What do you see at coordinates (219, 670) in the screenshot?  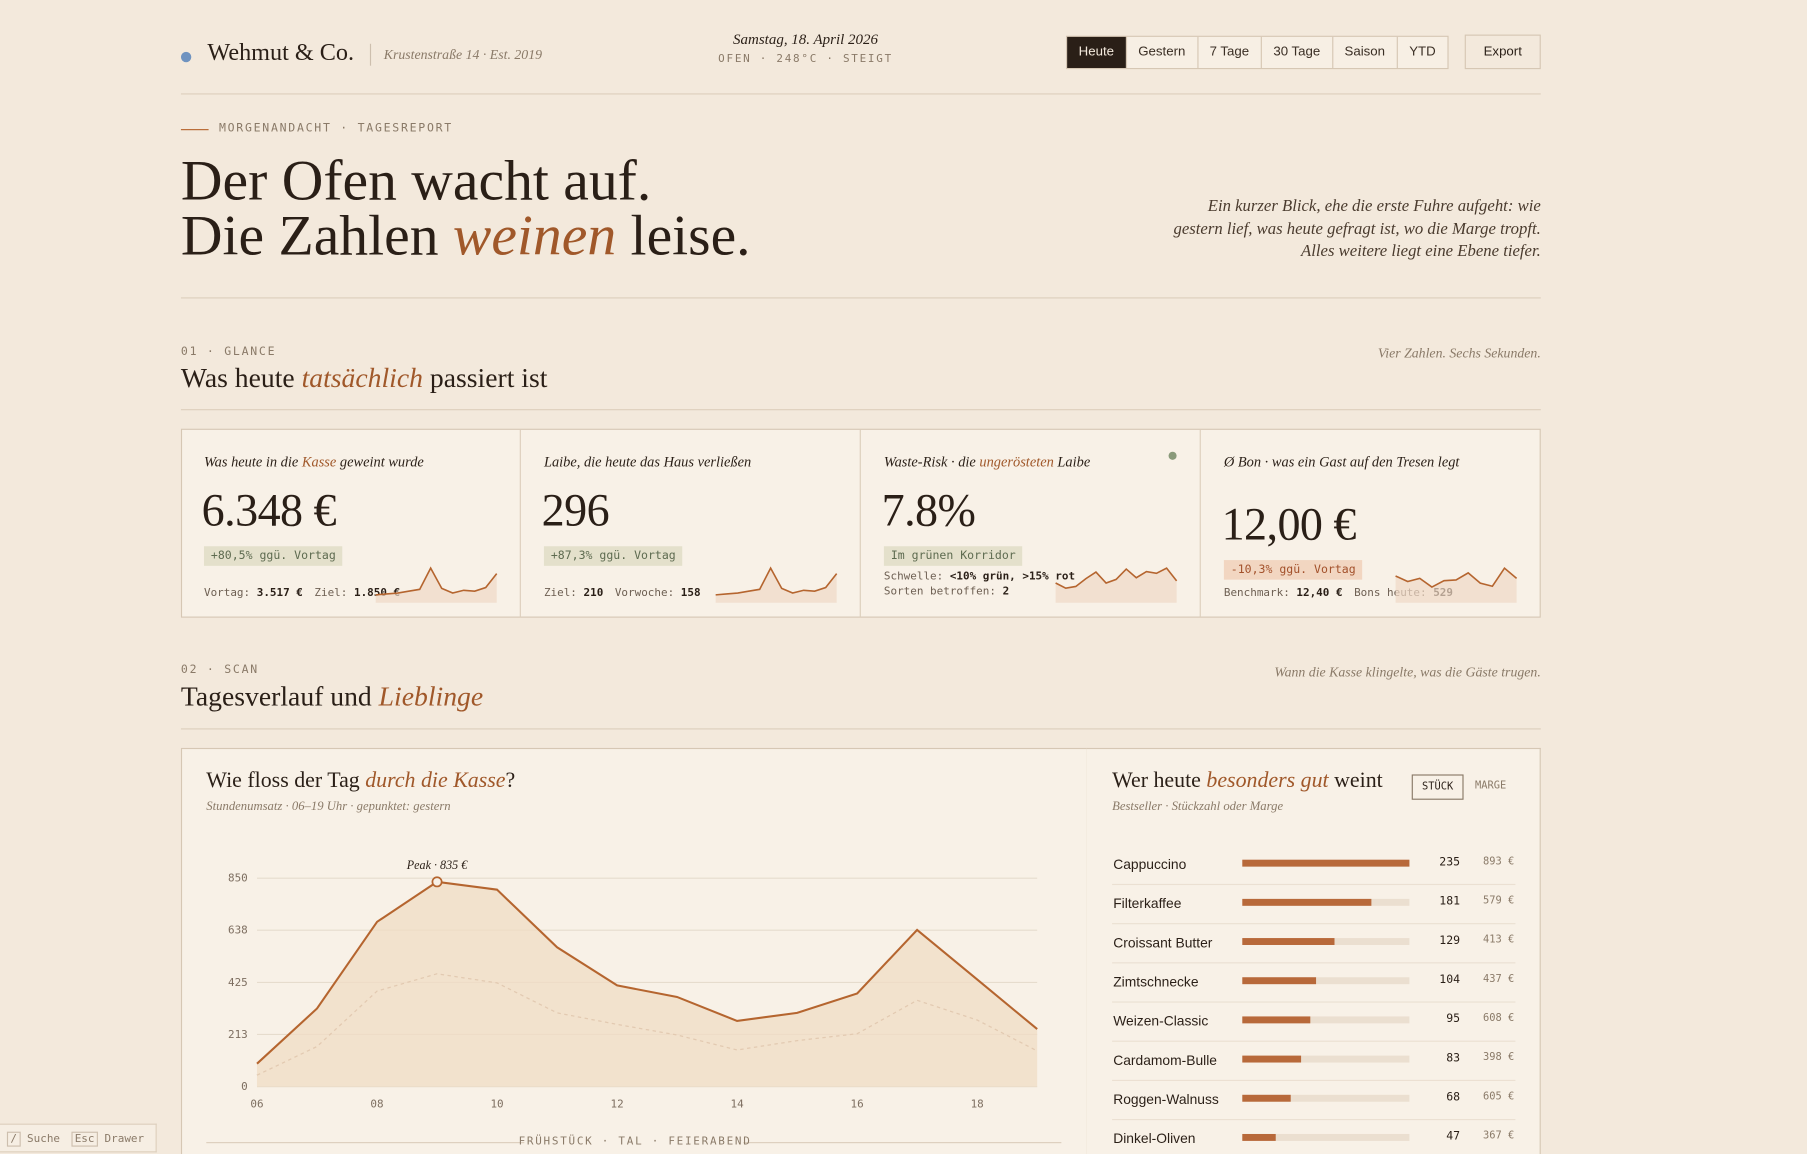 I see `section-number: 02 · SCAN` at bounding box center [219, 670].